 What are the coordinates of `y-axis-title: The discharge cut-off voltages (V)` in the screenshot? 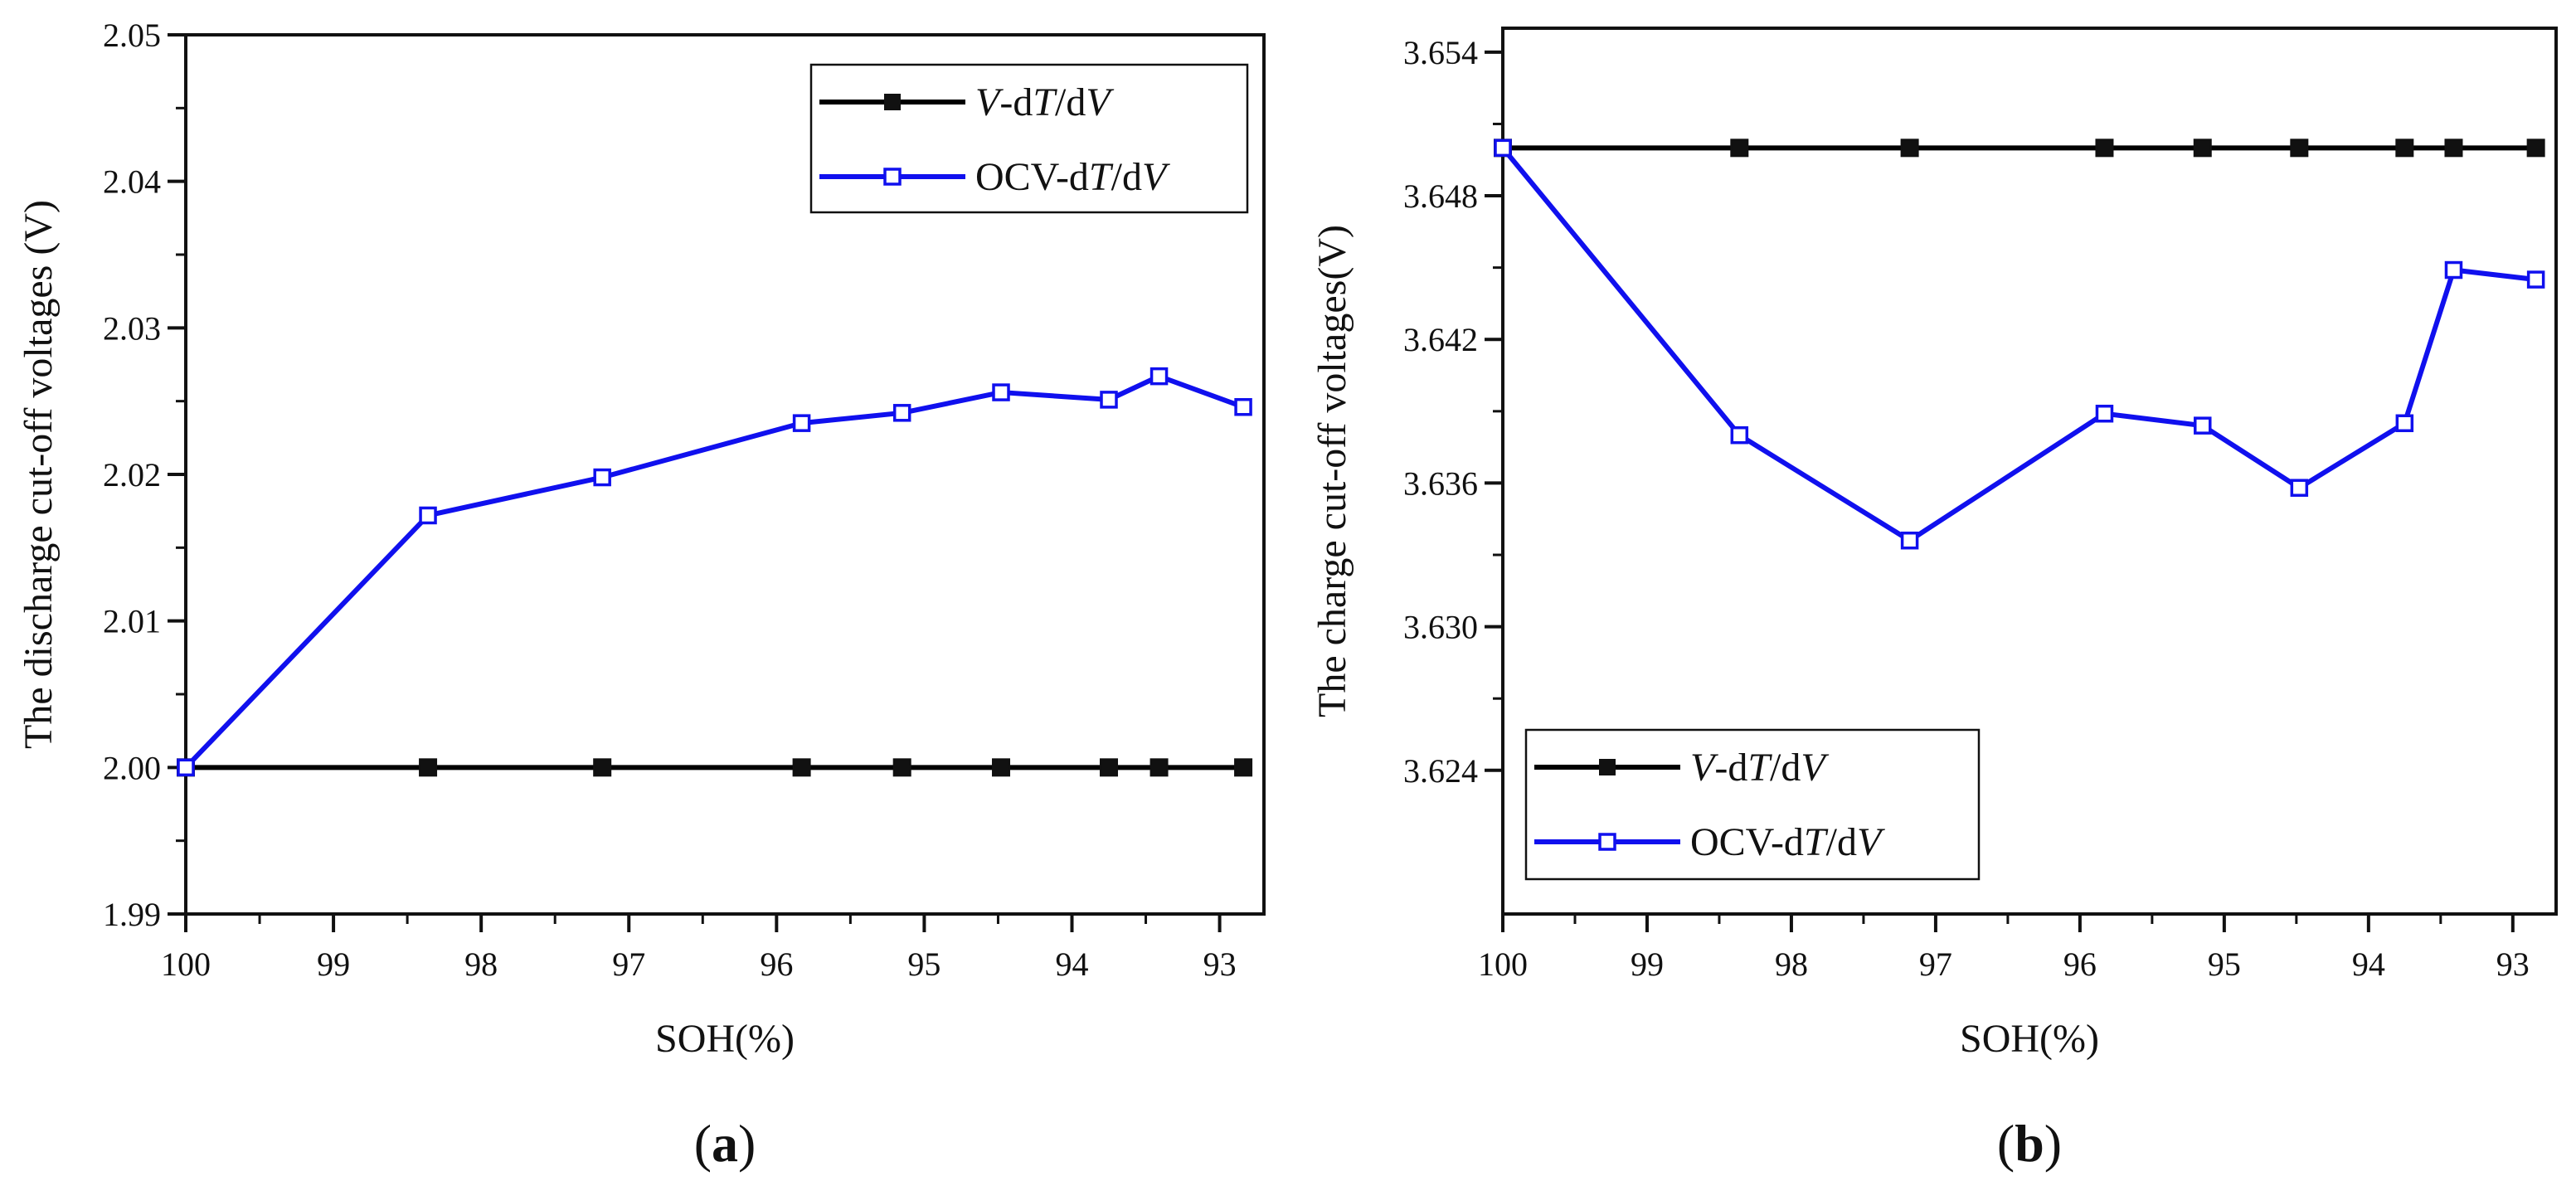 It's located at (39, 474).